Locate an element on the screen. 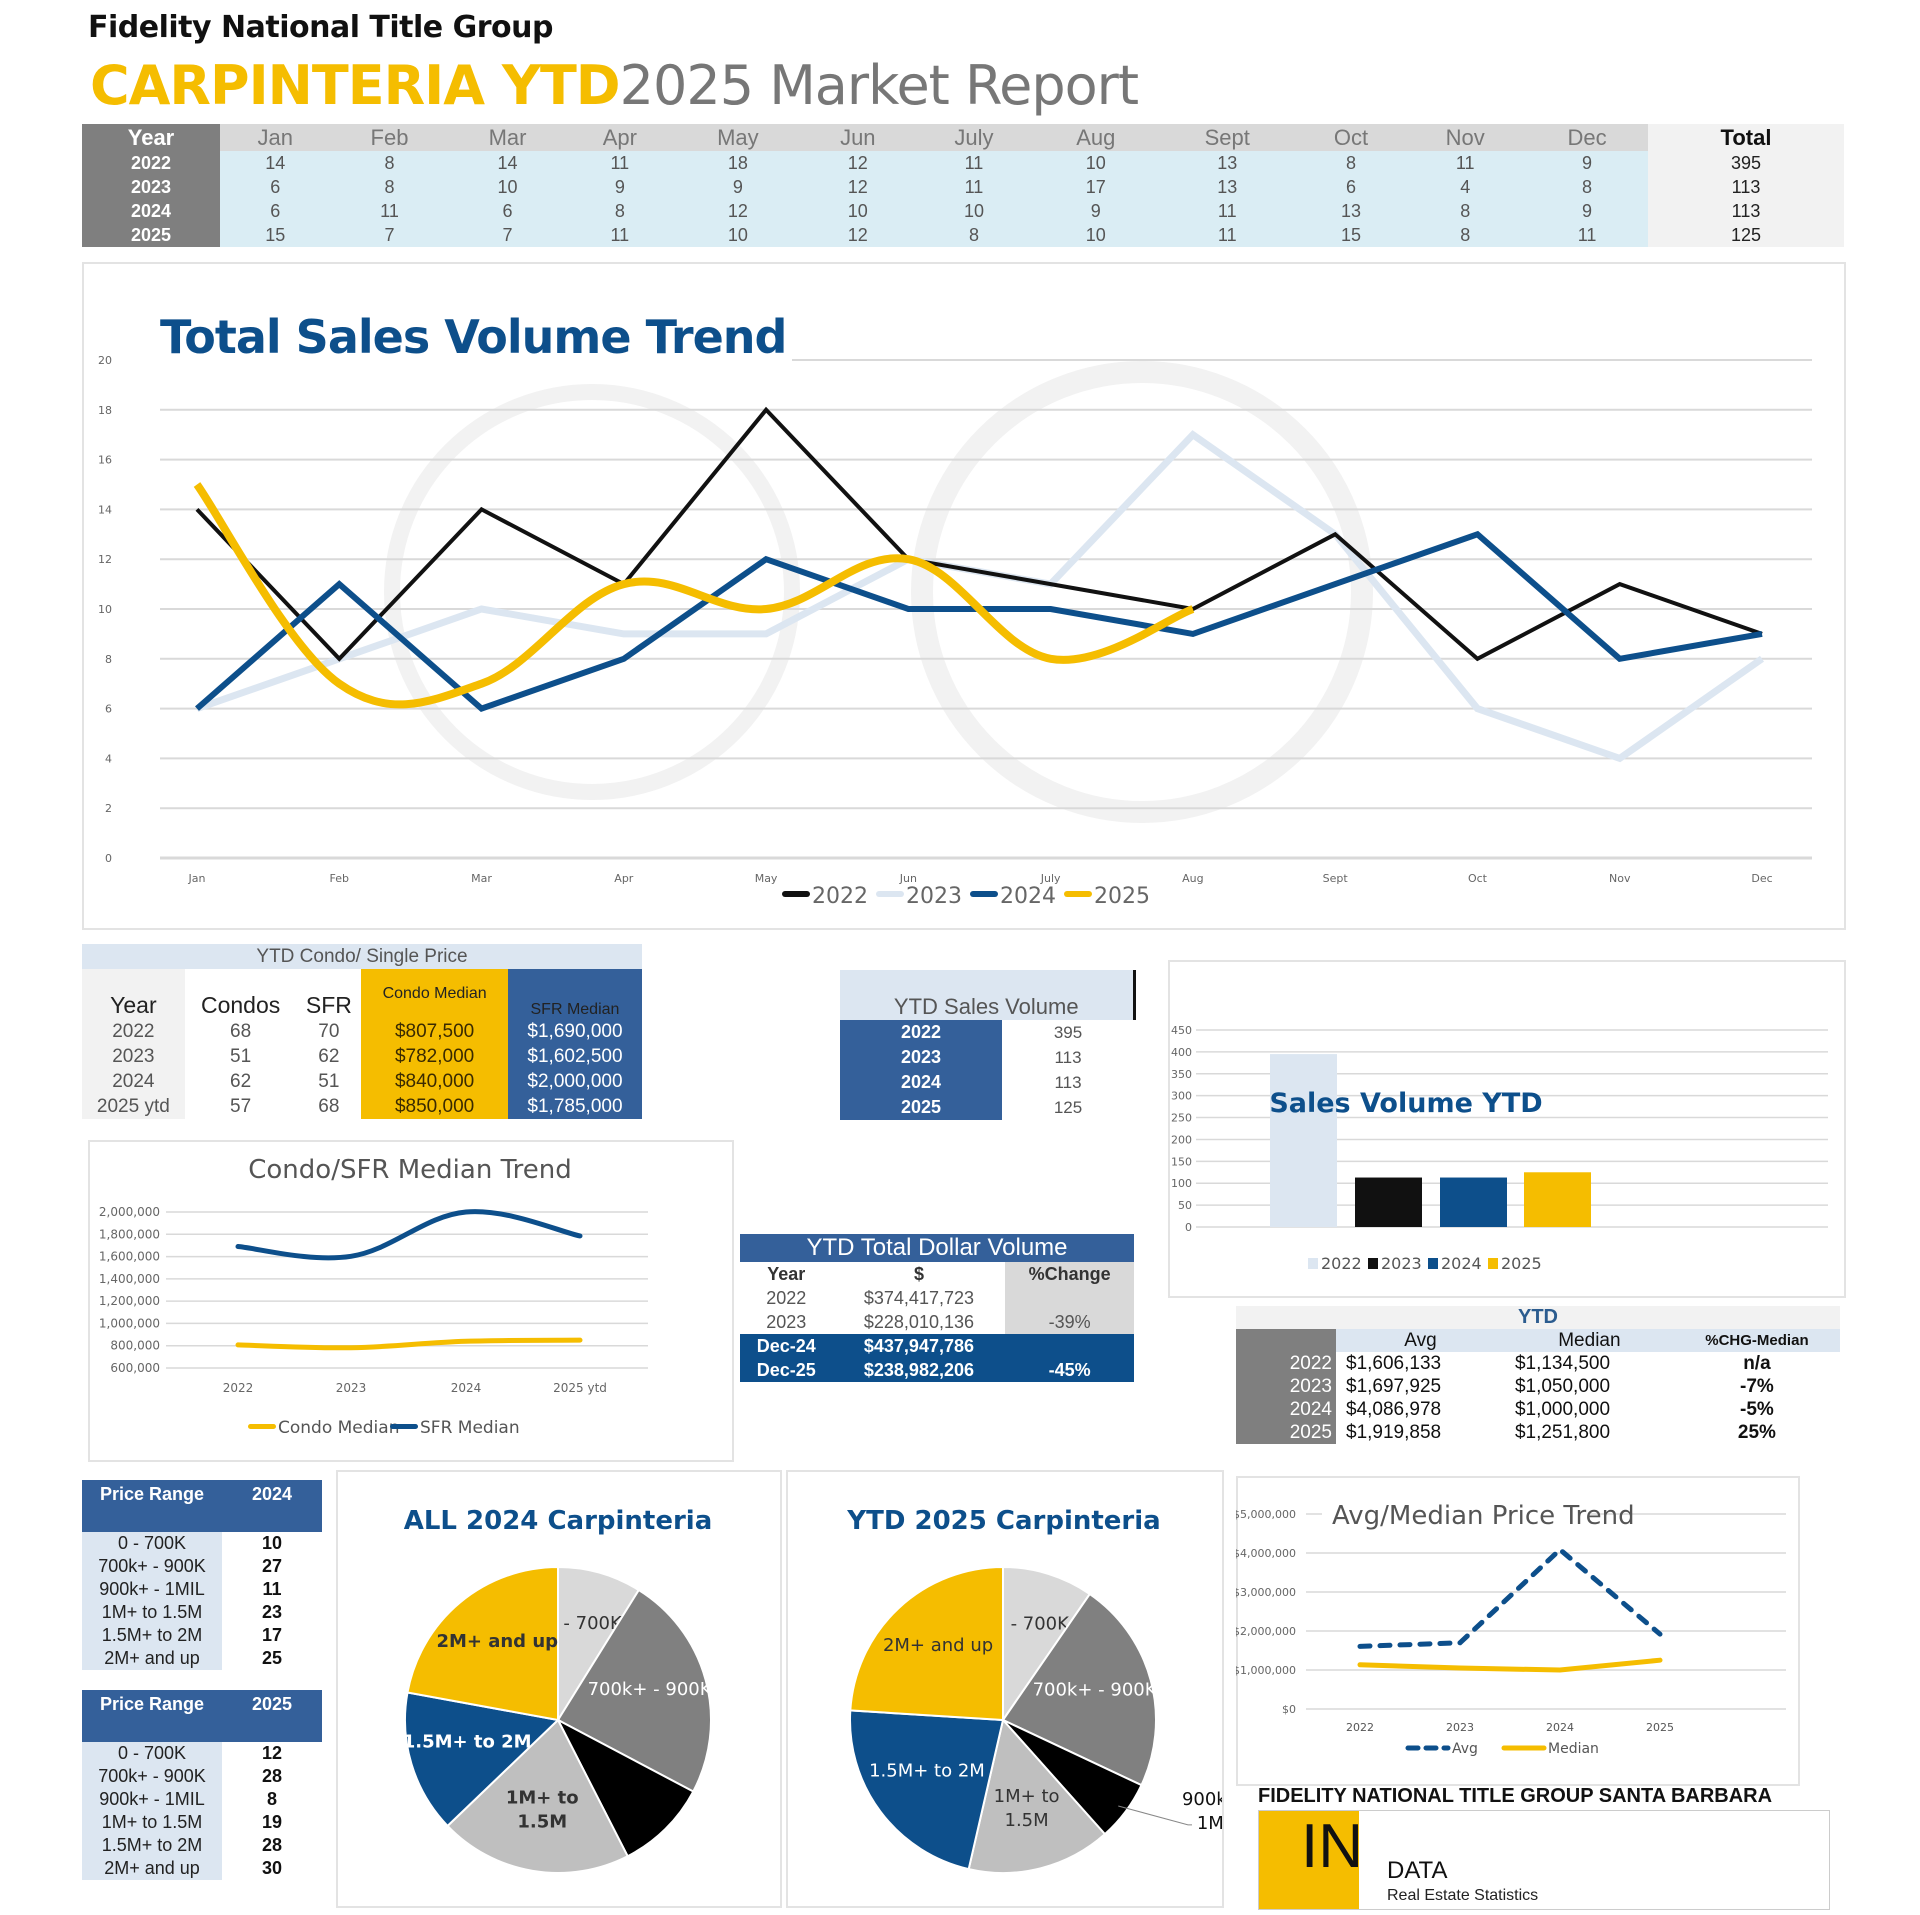  pie-label: 700k+ - 900K is located at coordinates (650, 1689).